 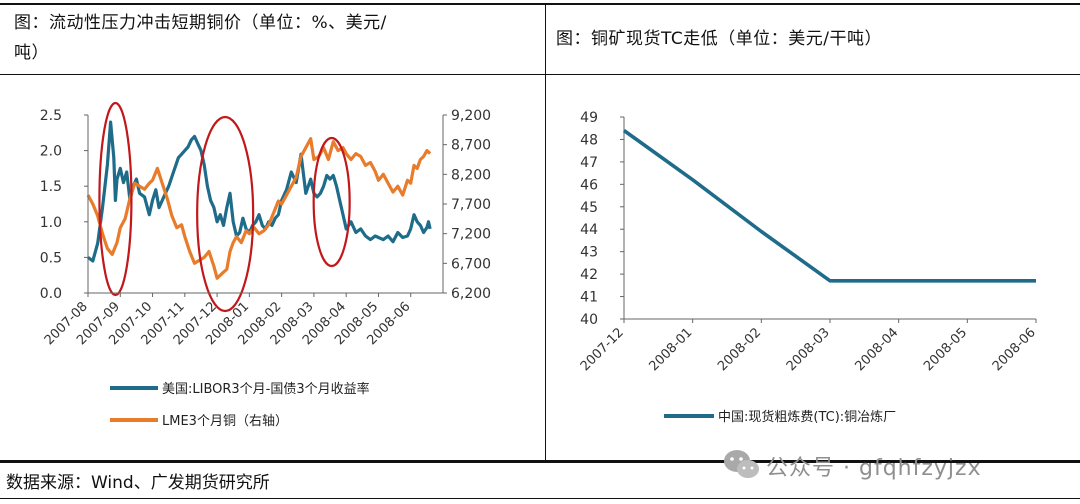 What do you see at coordinates (471, 175) in the screenshot?
I see `right-y-tick-label: 8,200` at bounding box center [471, 175].